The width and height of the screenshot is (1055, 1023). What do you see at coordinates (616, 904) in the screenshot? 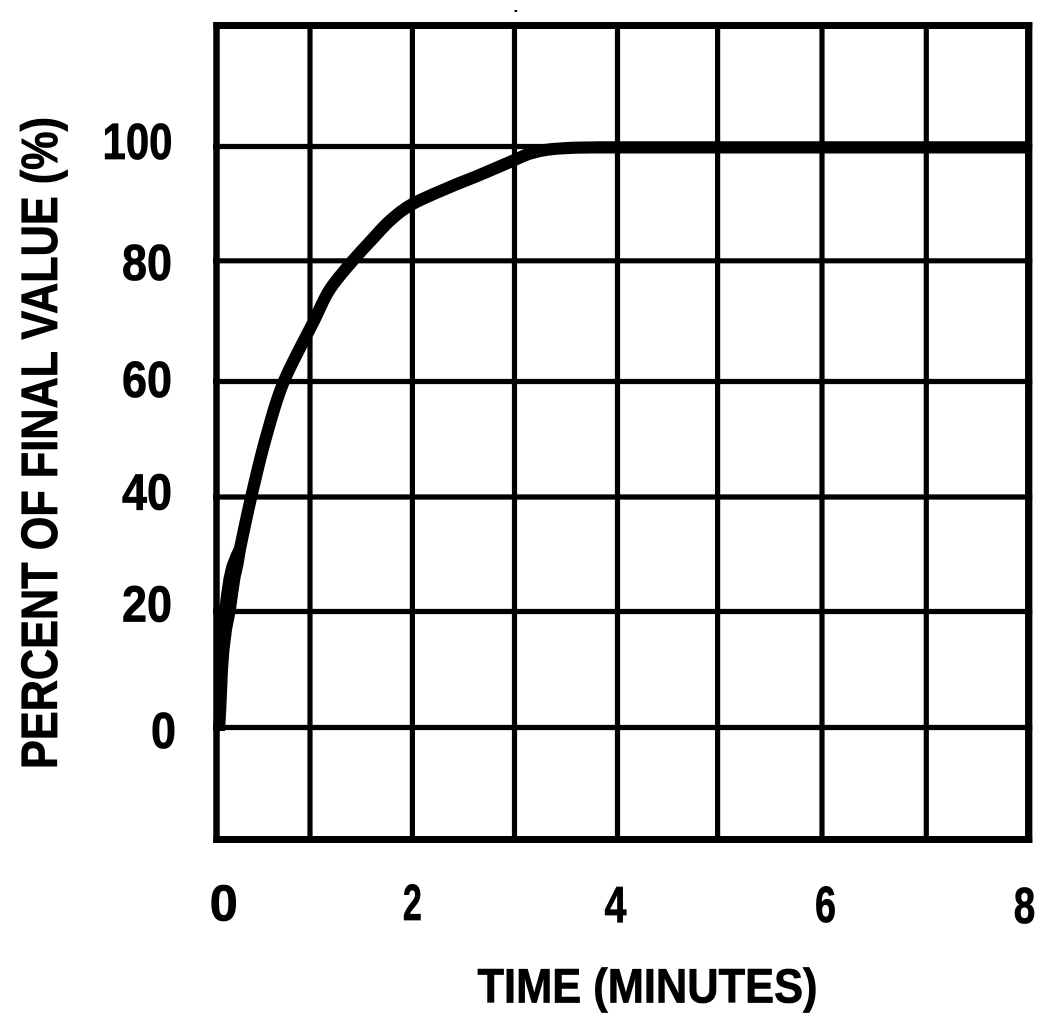
I see `svg-text: 4` at bounding box center [616, 904].